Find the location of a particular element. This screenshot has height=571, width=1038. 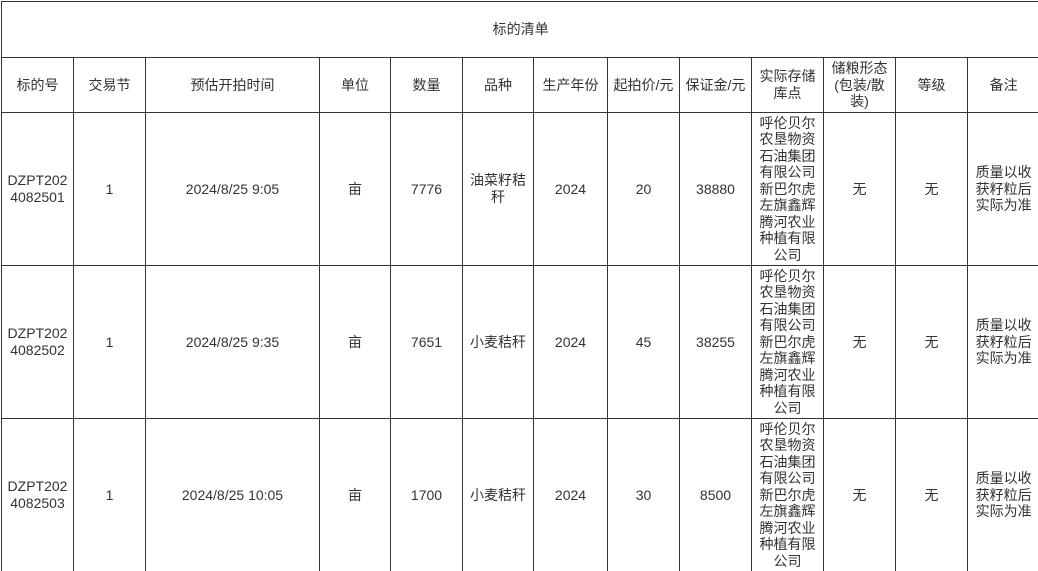

header-unit: 单位 is located at coordinates (355, 85).